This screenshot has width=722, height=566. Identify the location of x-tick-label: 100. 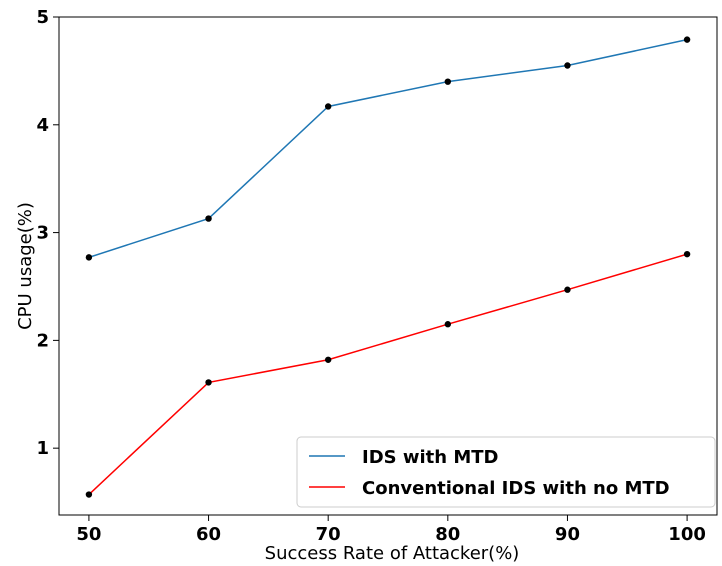
(687, 534).